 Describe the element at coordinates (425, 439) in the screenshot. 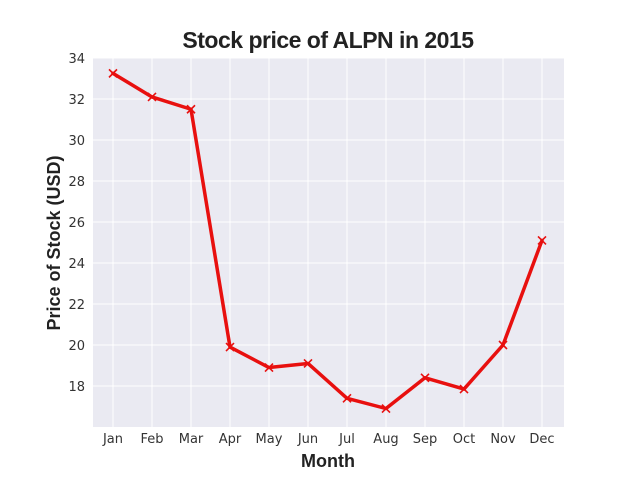

I see `x-tick-label: Sep` at that location.